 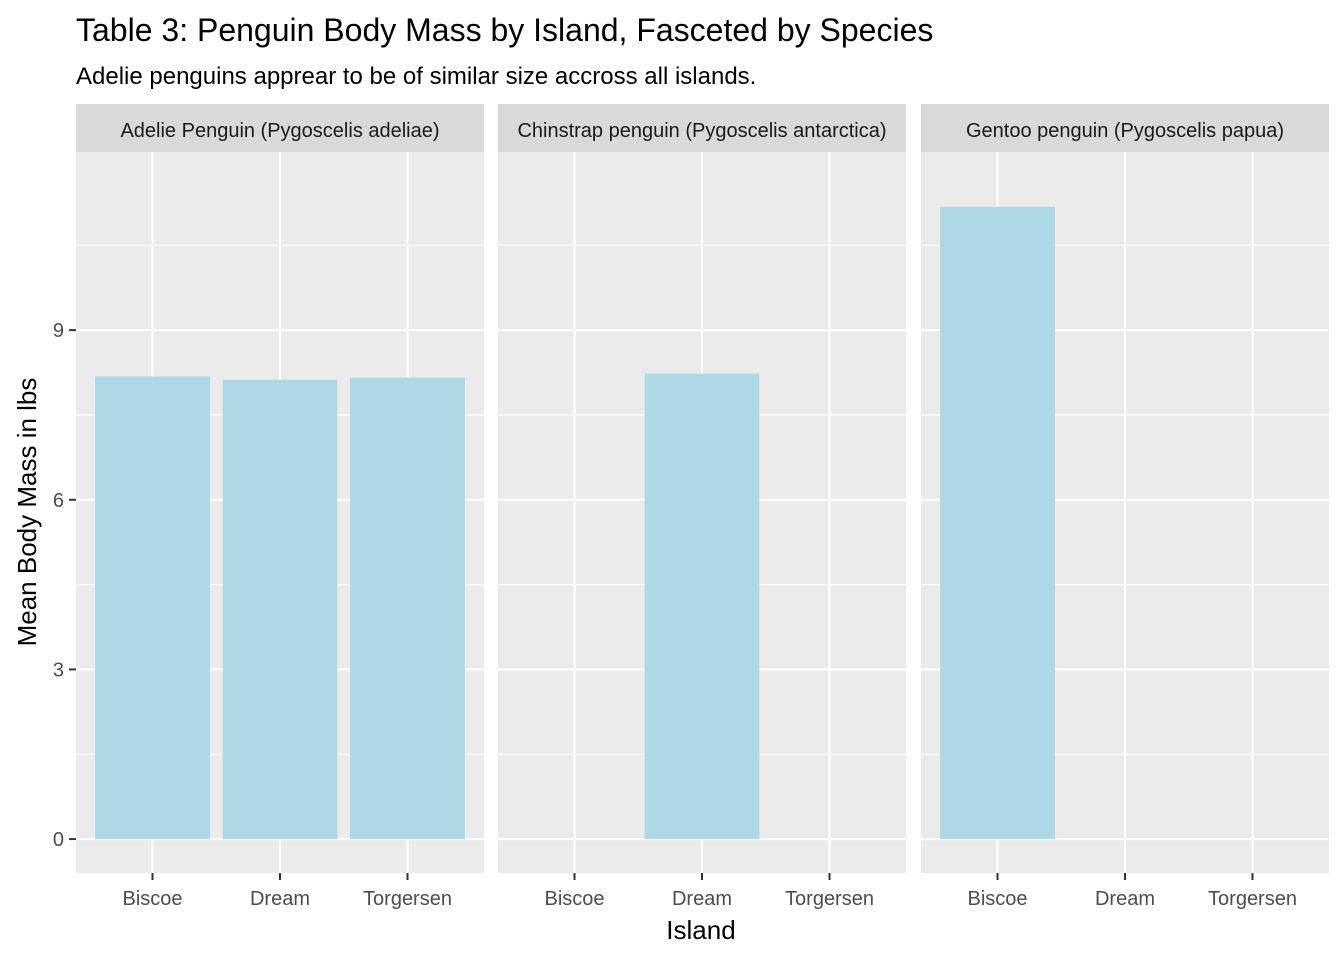 What do you see at coordinates (700, 930) in the screenshot?
I see `x-axis-title: Island` at bounding box center [700, 930].